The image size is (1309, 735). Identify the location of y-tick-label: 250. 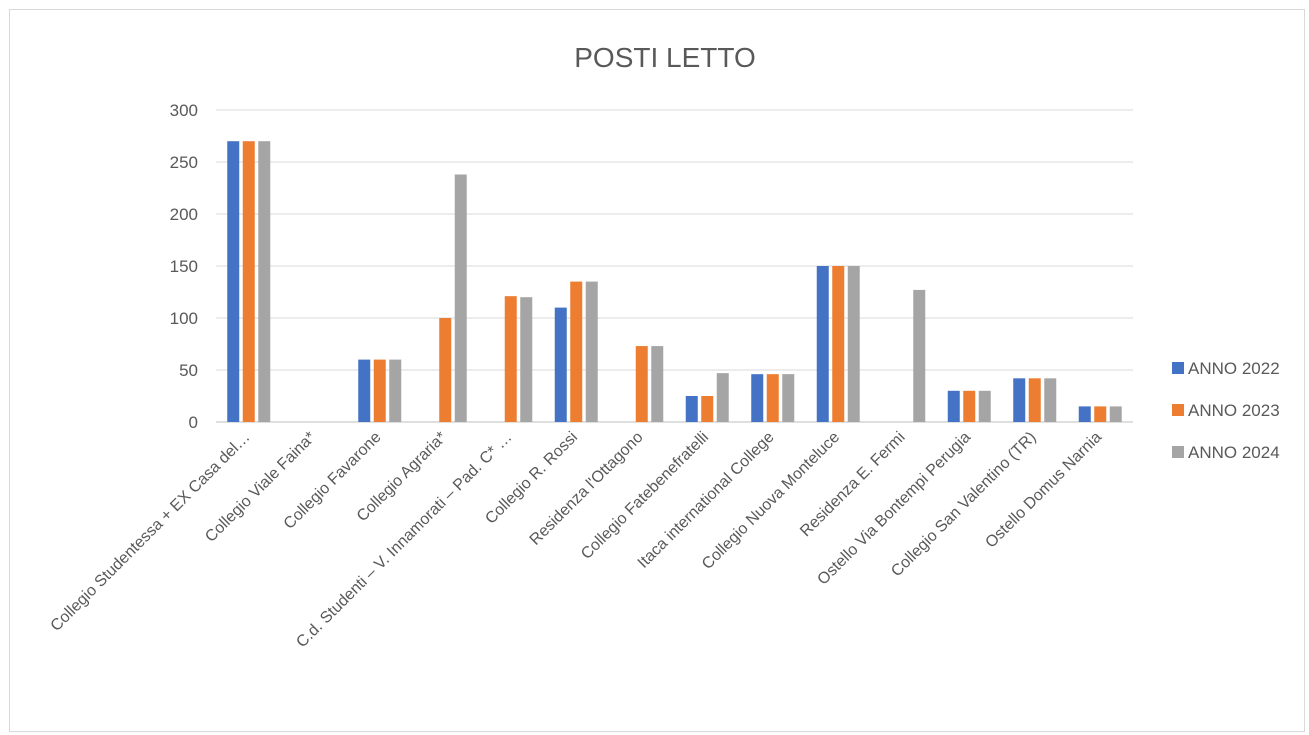
(184, 162).